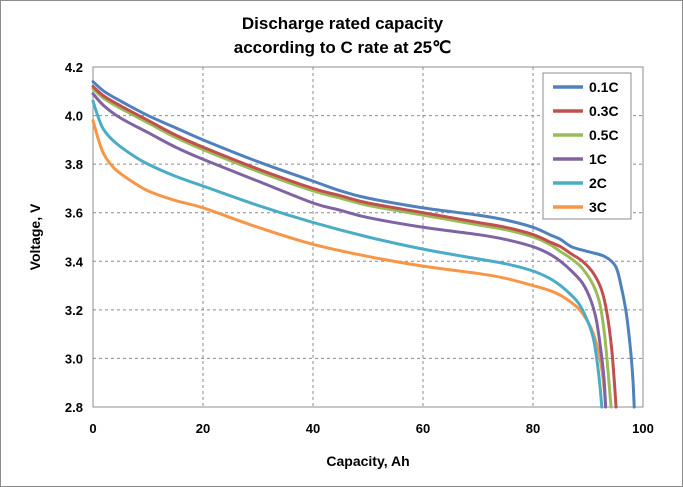 This screenshot has height=487, width=683. What do you see at coordinates (313, 428) in the screenshot?
I see `x-tick-label: 40` at bounding box center [313, 428].